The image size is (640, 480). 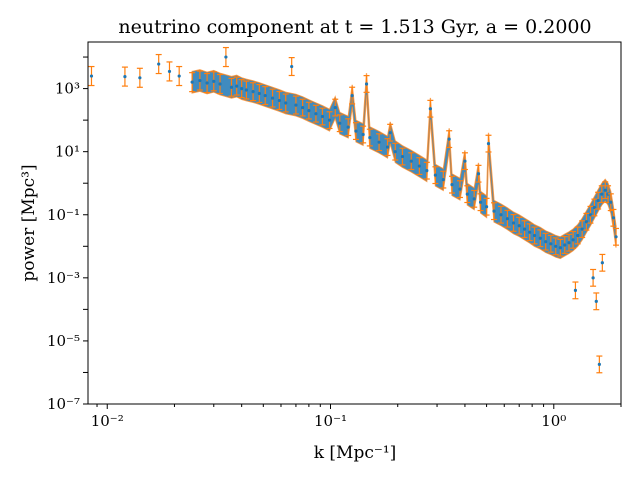 I want to click on y-tick-label: 10³, so click(x=67, y=89).